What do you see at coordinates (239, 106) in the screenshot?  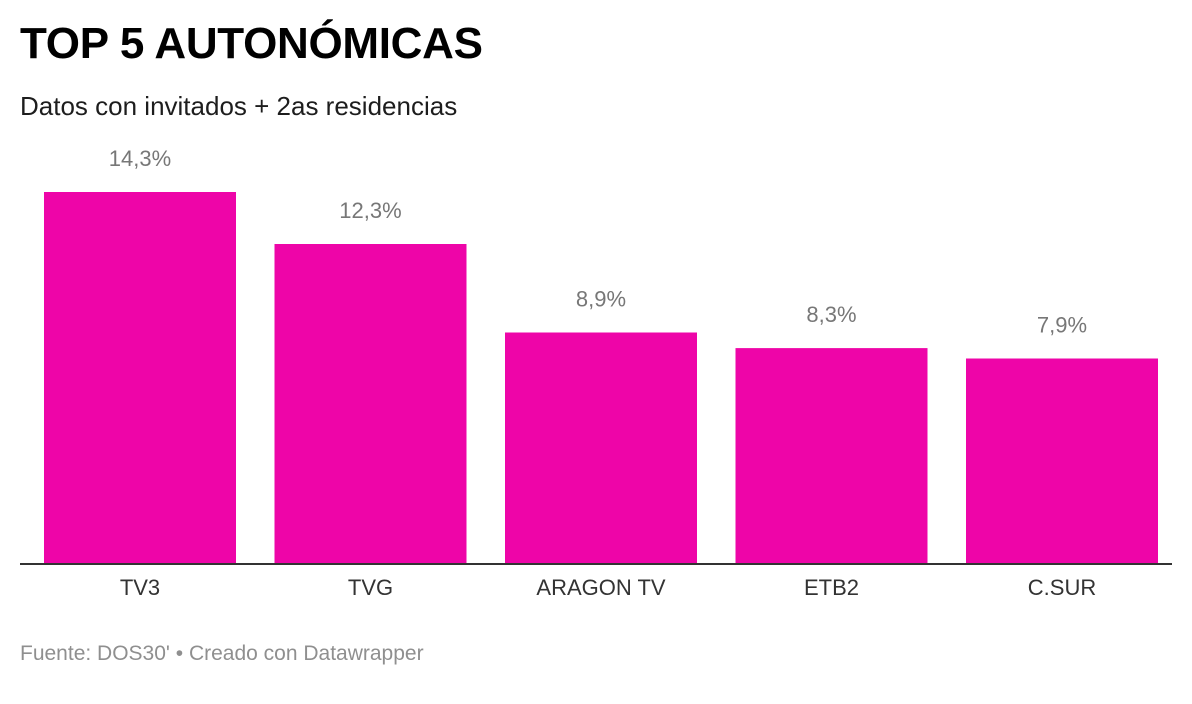 I see `chart-subtitle: Datos con invitados + 2as residencias` at bounding box center [239, 106].